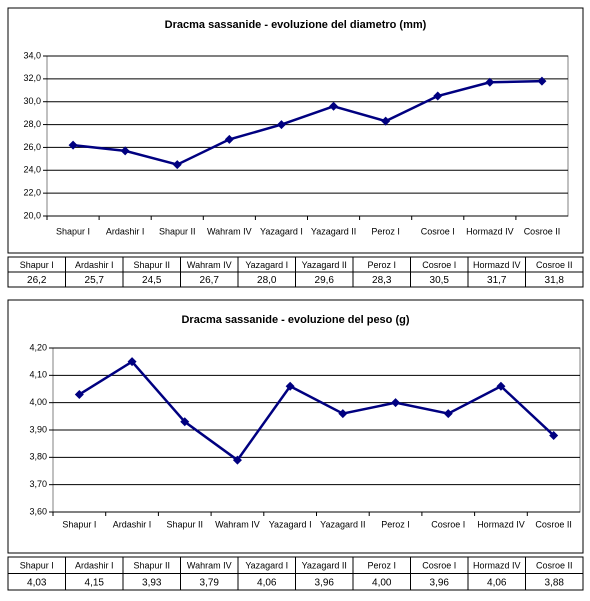 Image resolution: width=590 pixels, height=601 pixels. Describe the element at coordinates (32, 147) in the screenshot. I see `y-tick-label: 26,0` at that location.